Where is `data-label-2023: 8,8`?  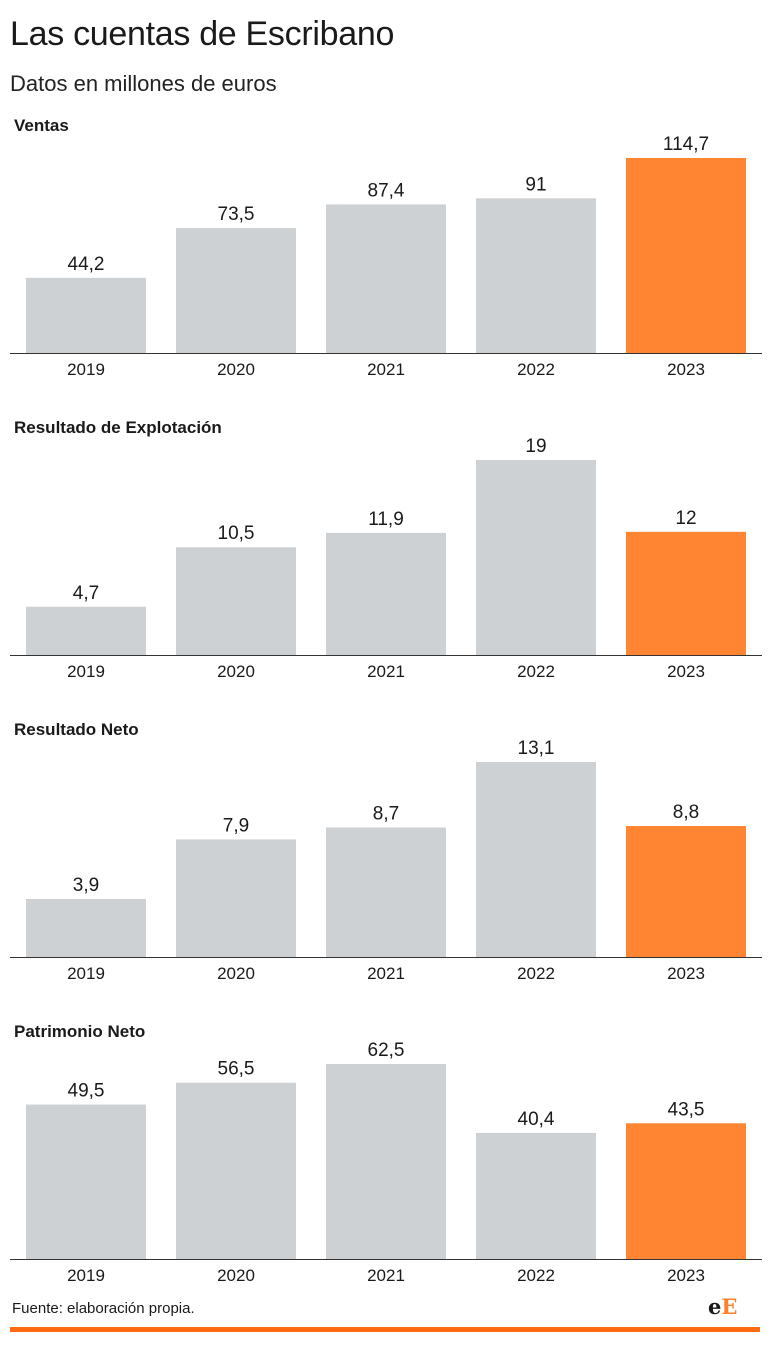 data-label-2023: 8,8 is located at coordinates (686, 812).